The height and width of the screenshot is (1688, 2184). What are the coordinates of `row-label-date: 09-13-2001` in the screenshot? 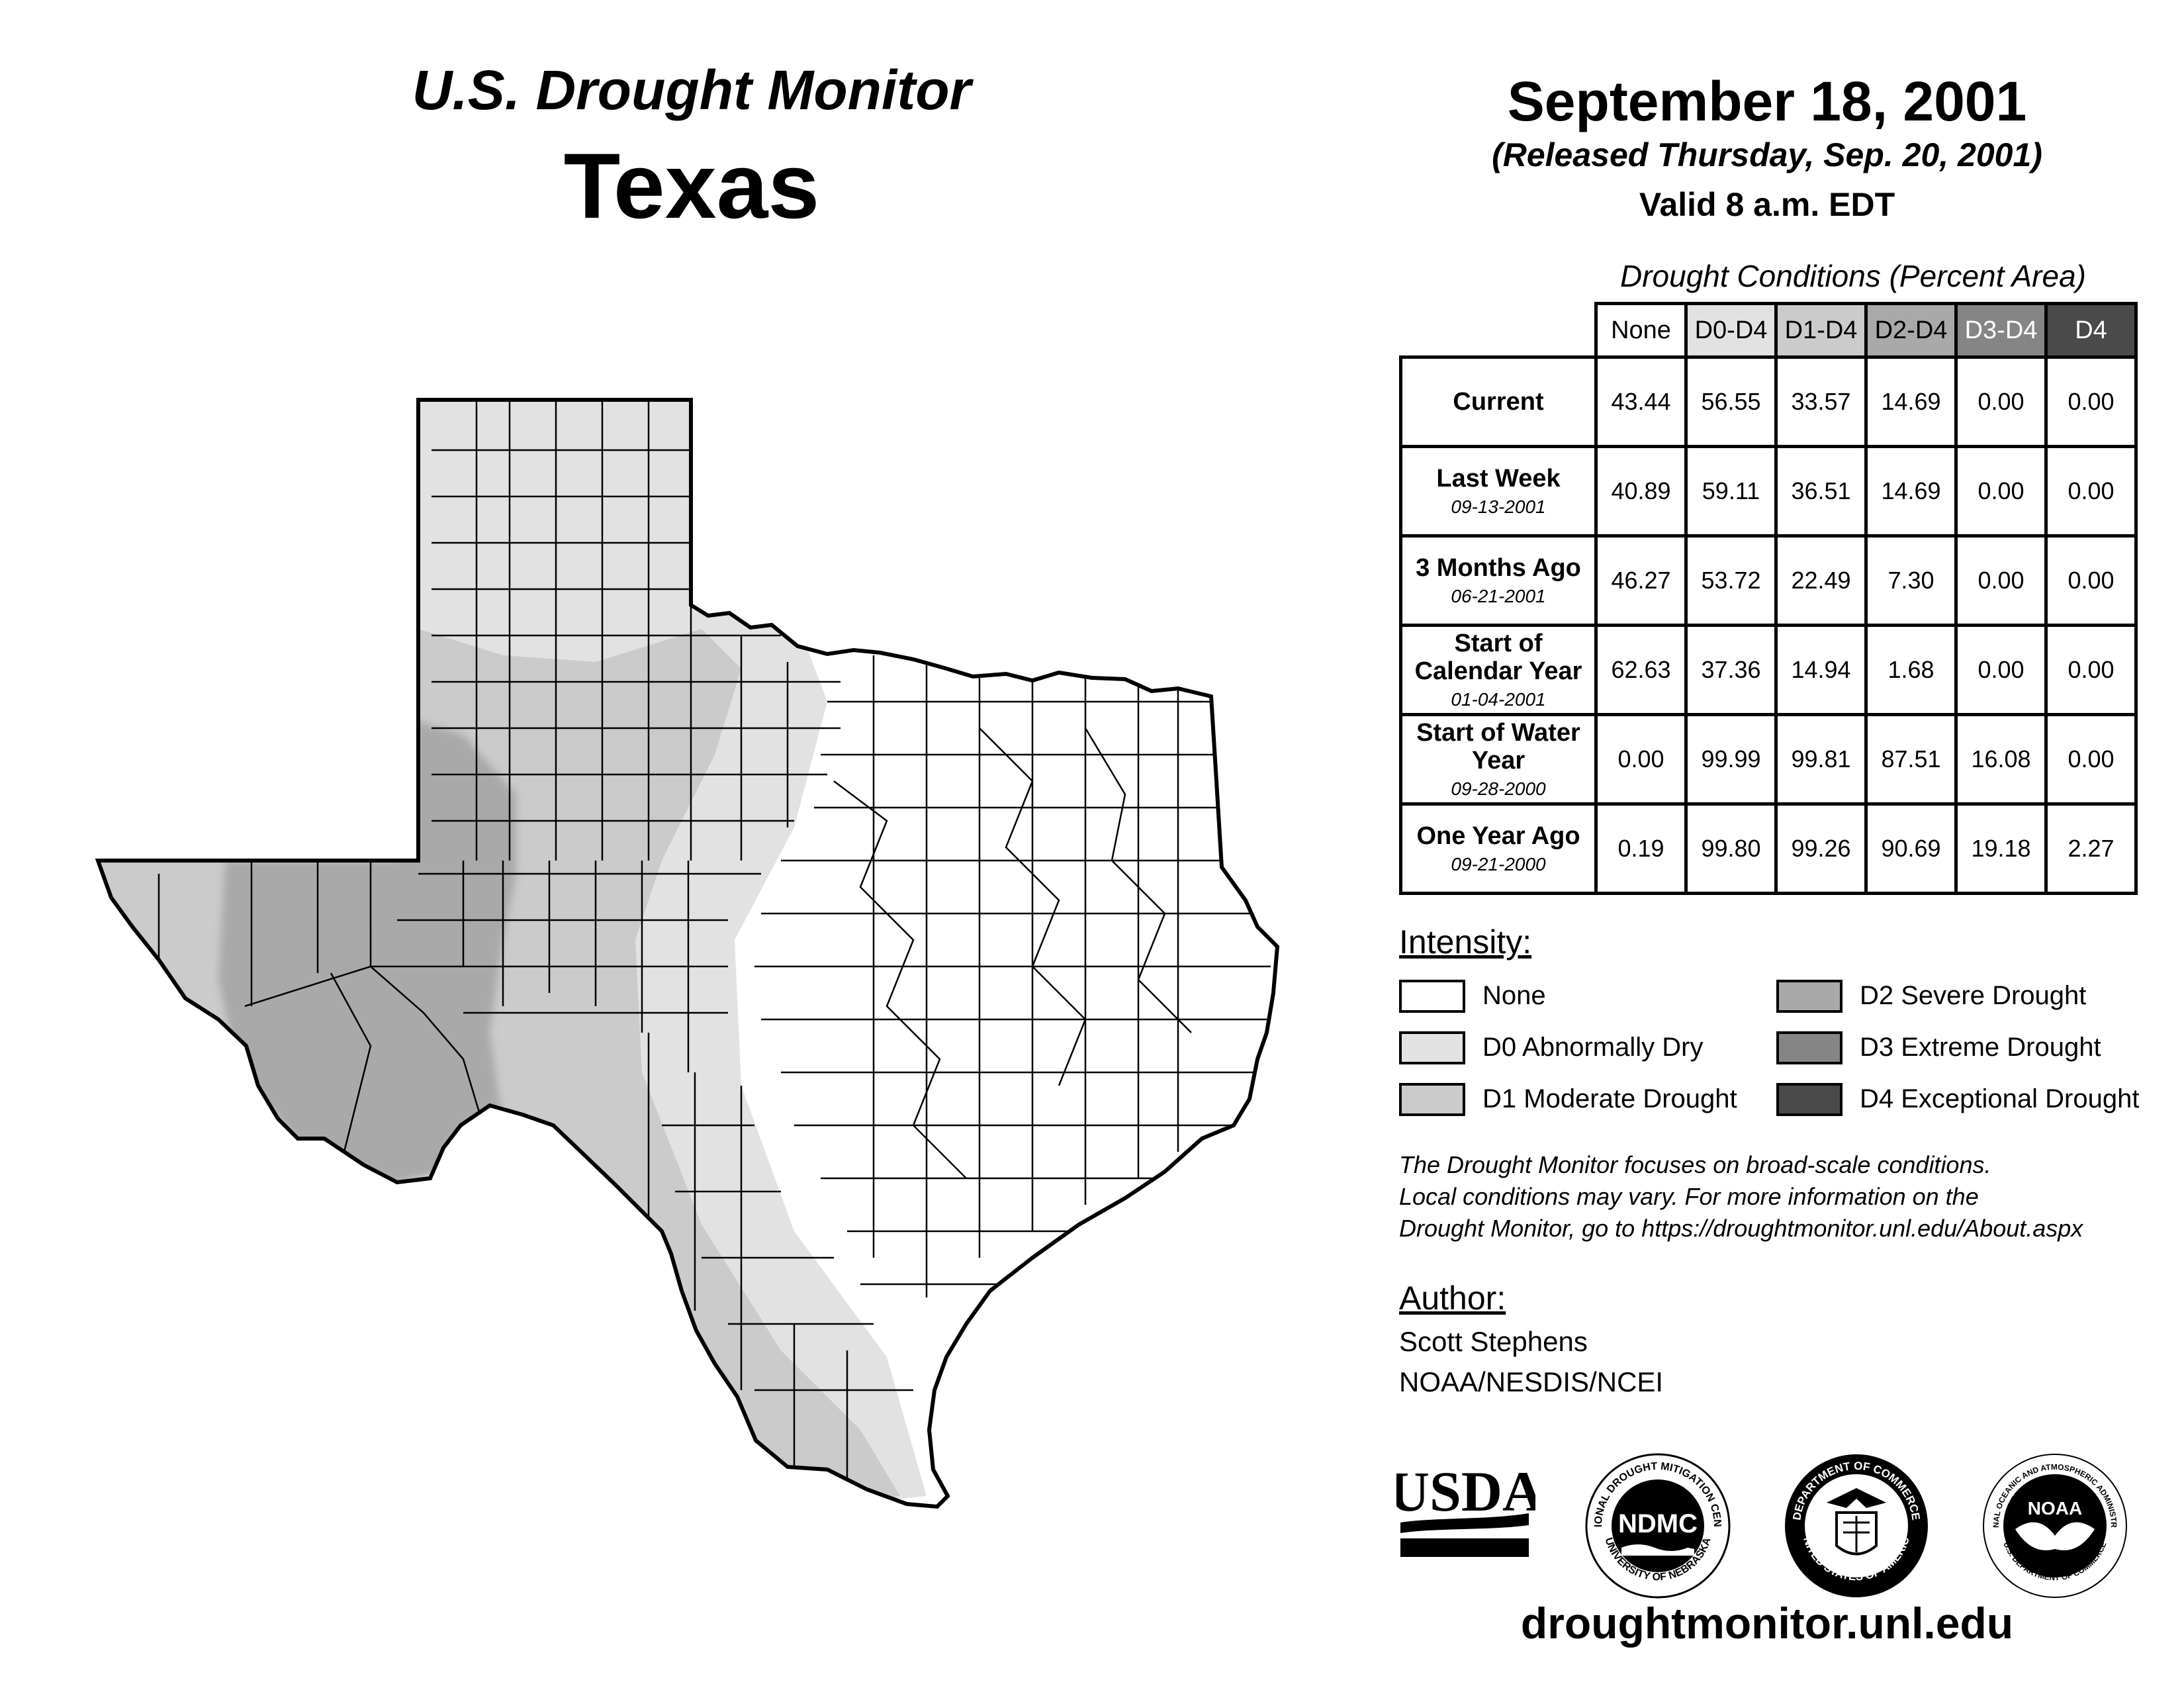 It's located at (1498, 506).